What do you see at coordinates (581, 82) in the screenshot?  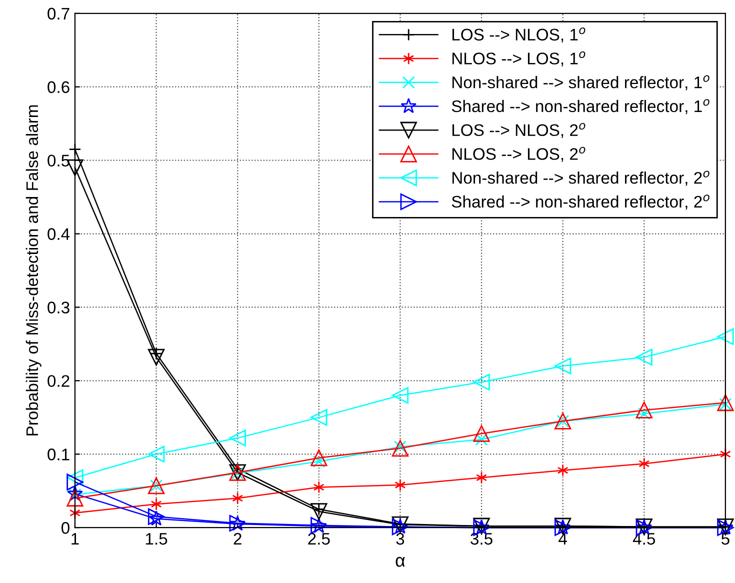 I see `legend-label: Non-shared --> shared reflector, 1$^{o}$` at bounding box center [581, 82].